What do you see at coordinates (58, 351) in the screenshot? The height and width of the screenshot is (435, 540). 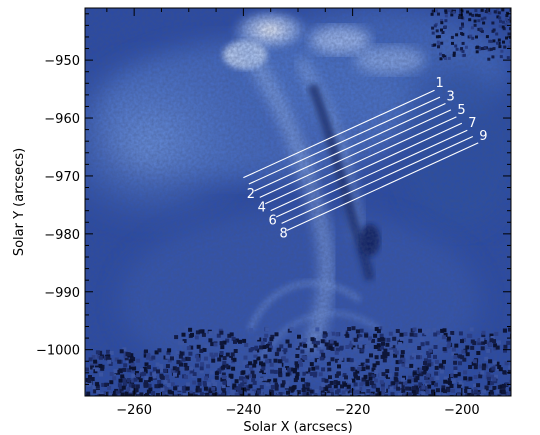 I see `y-tick-label: −1000` at bounding box center [58, 351].